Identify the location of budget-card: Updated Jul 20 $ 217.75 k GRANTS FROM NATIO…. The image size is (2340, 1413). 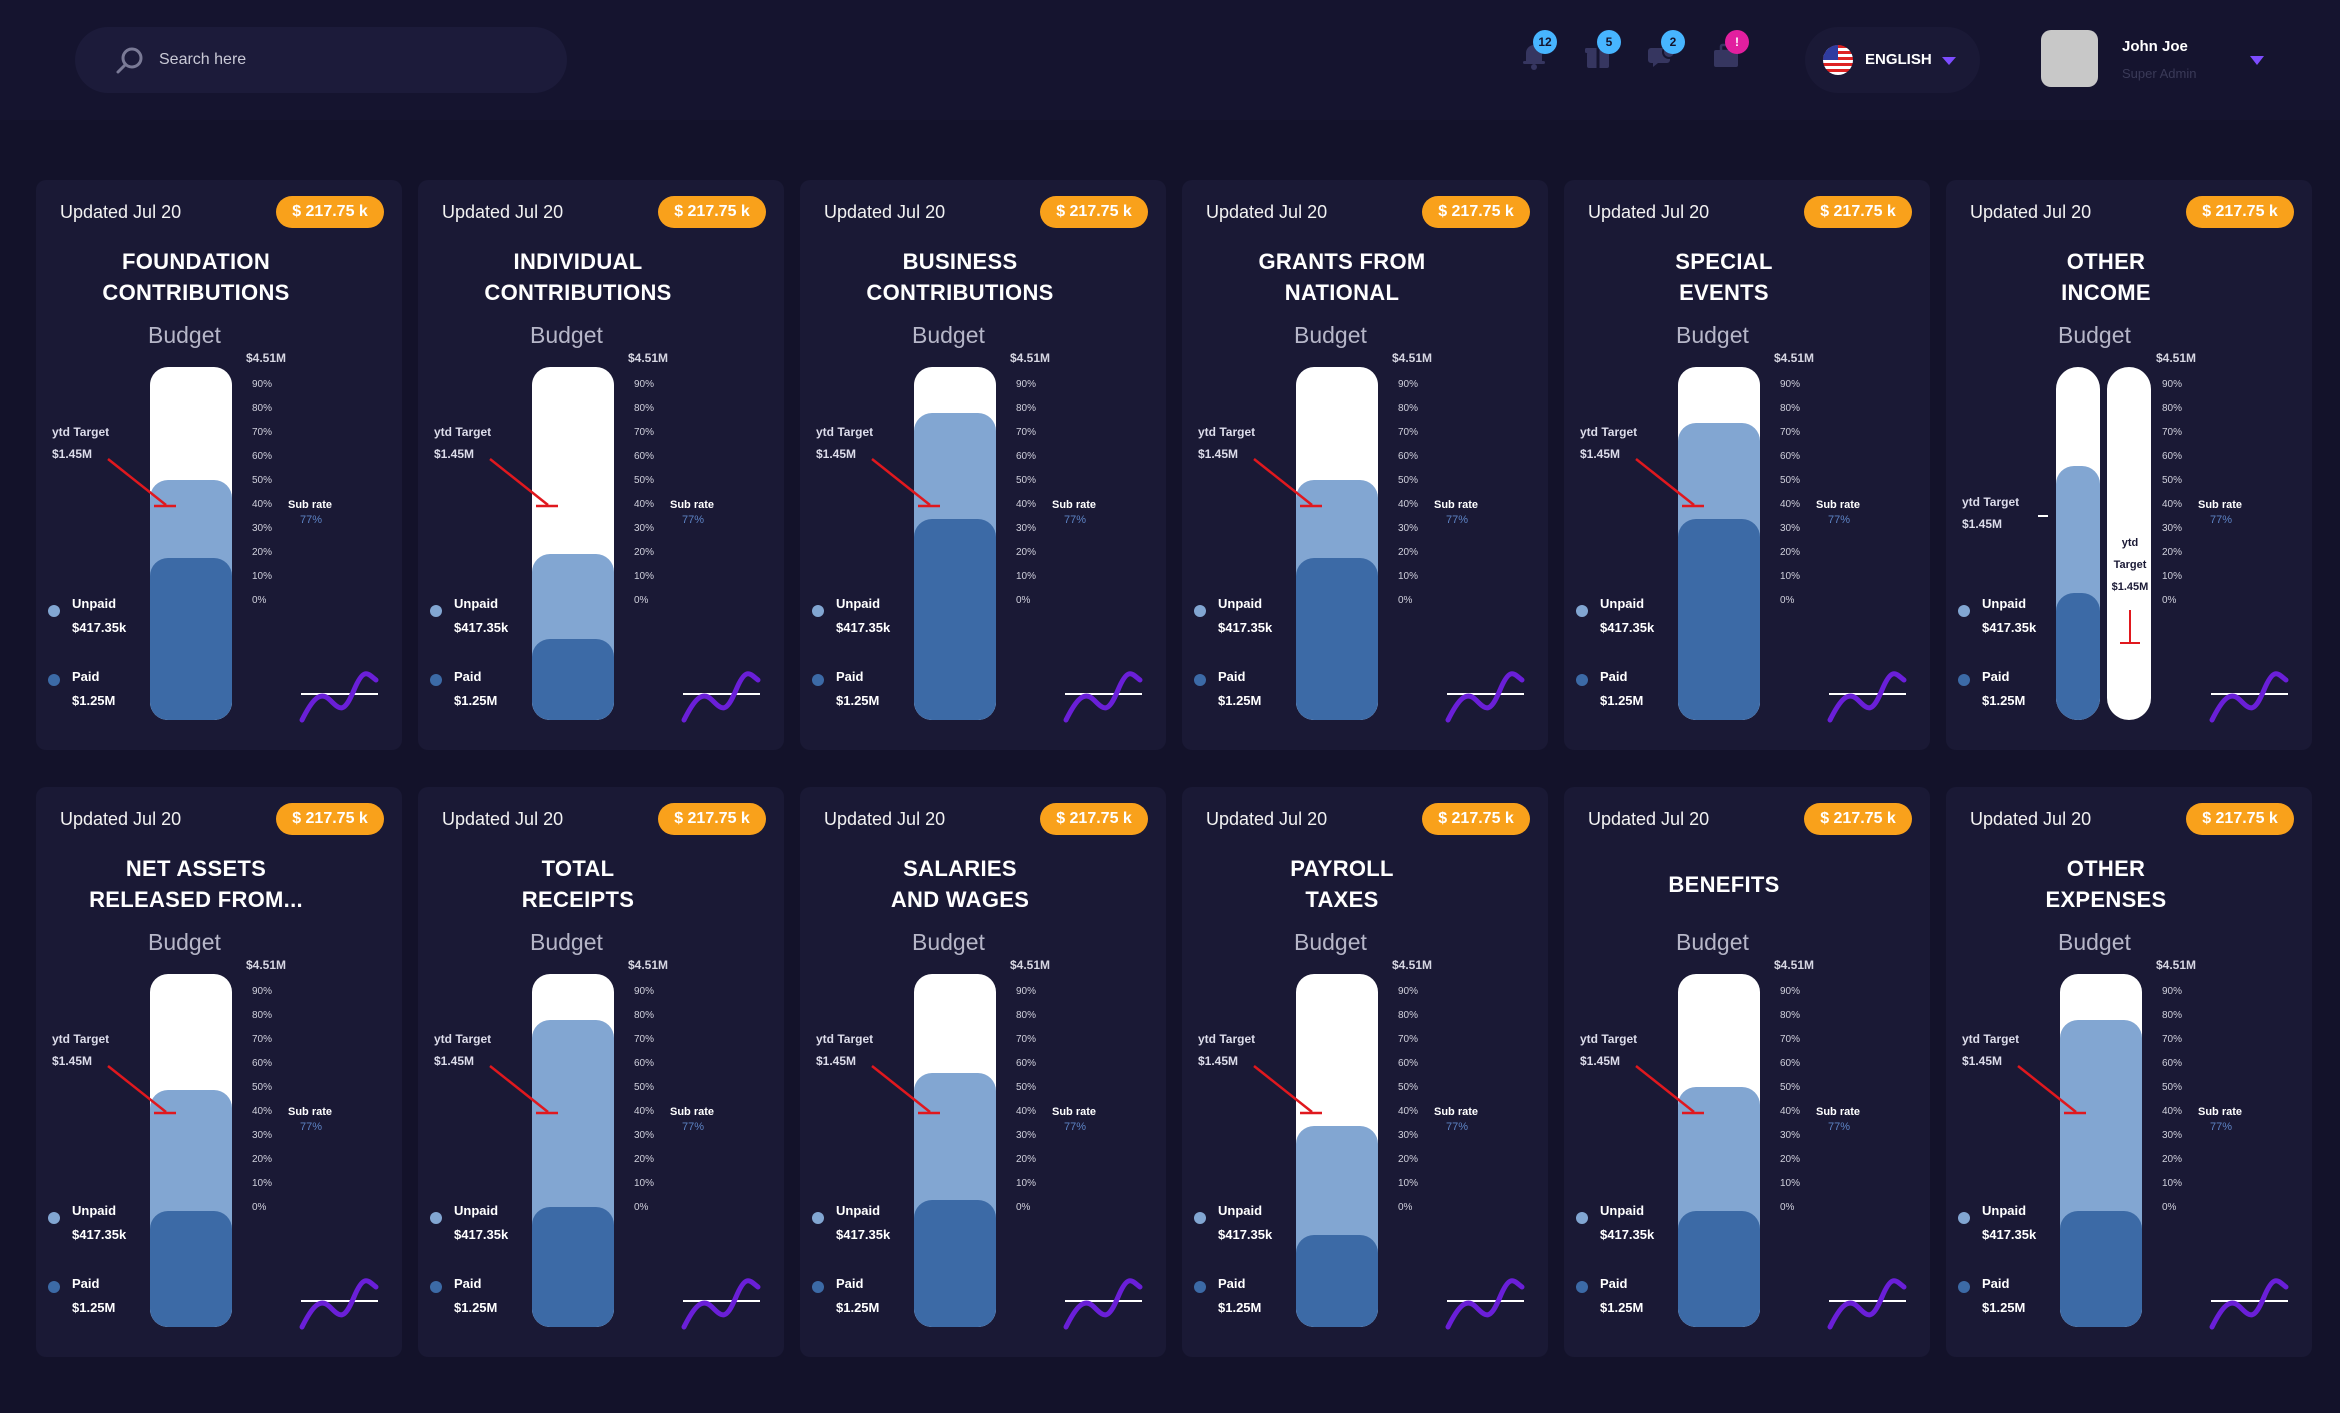
(1365, 465).